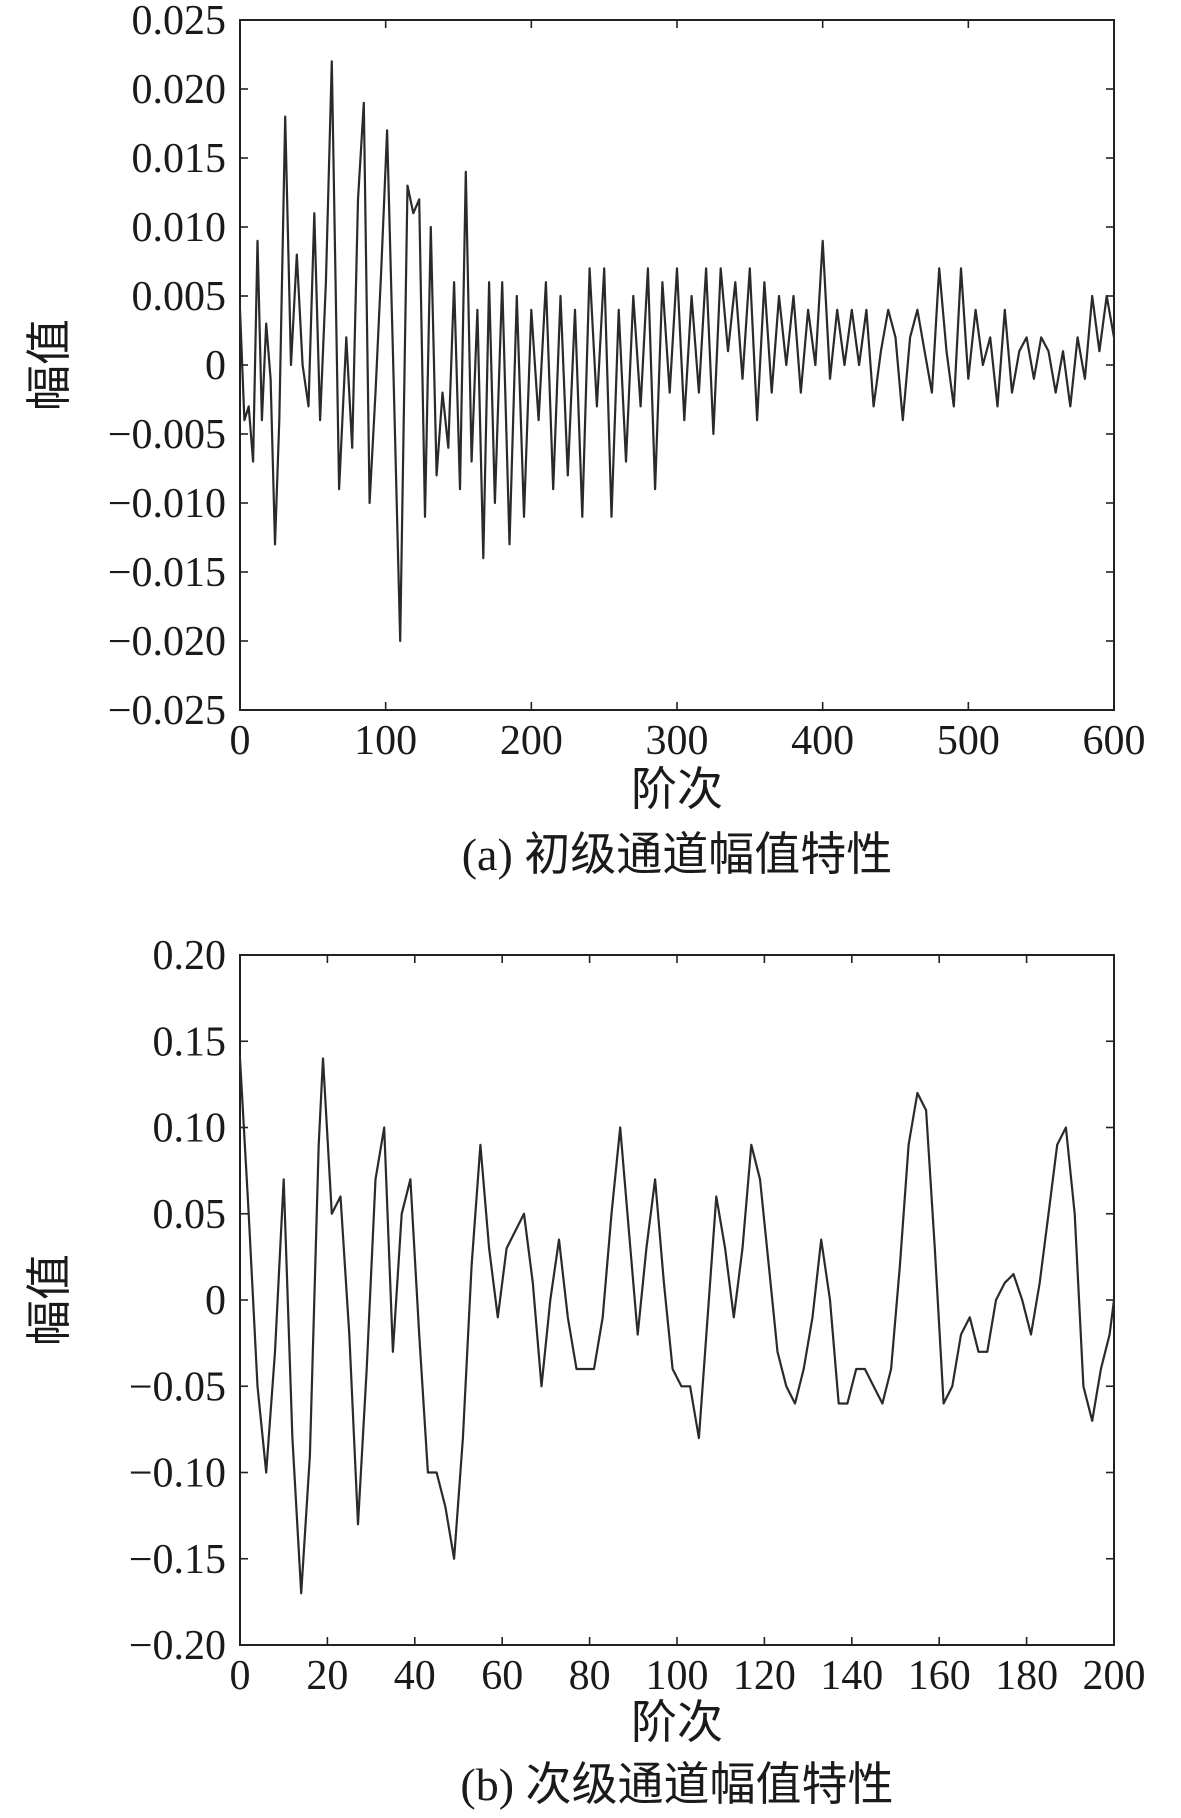  Describe the element at coordinates (167, 642) in the screenshot. I see `chart-a-y-tick-label: −0.020` at that location.